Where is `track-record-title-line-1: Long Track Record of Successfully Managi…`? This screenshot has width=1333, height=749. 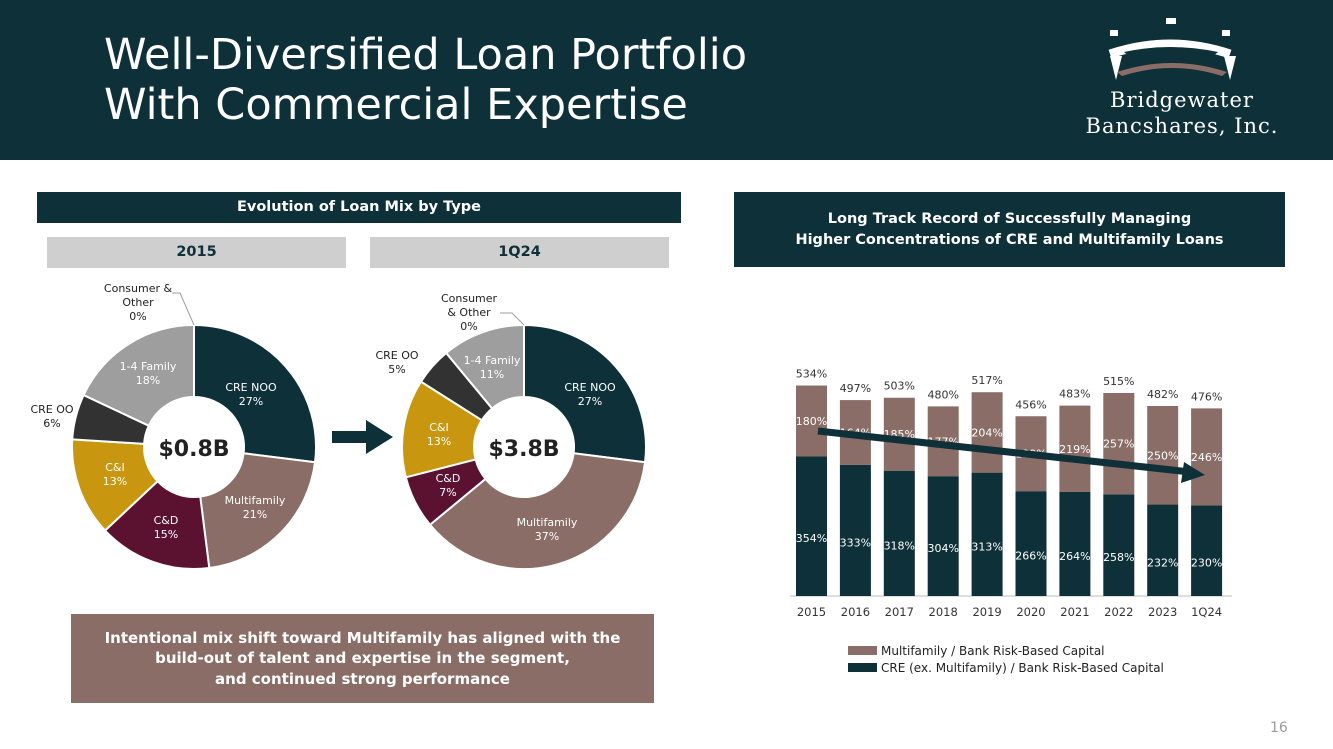
track-record-title-line-1: Long Track Record of Successfully Managi… is located at coordinates (1009, 218).